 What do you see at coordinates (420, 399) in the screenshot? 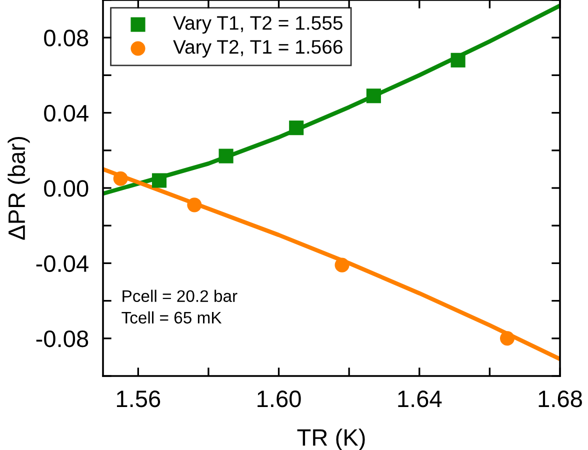
I see `x-tick-label: 1.64` at bounding box center [420, 399].